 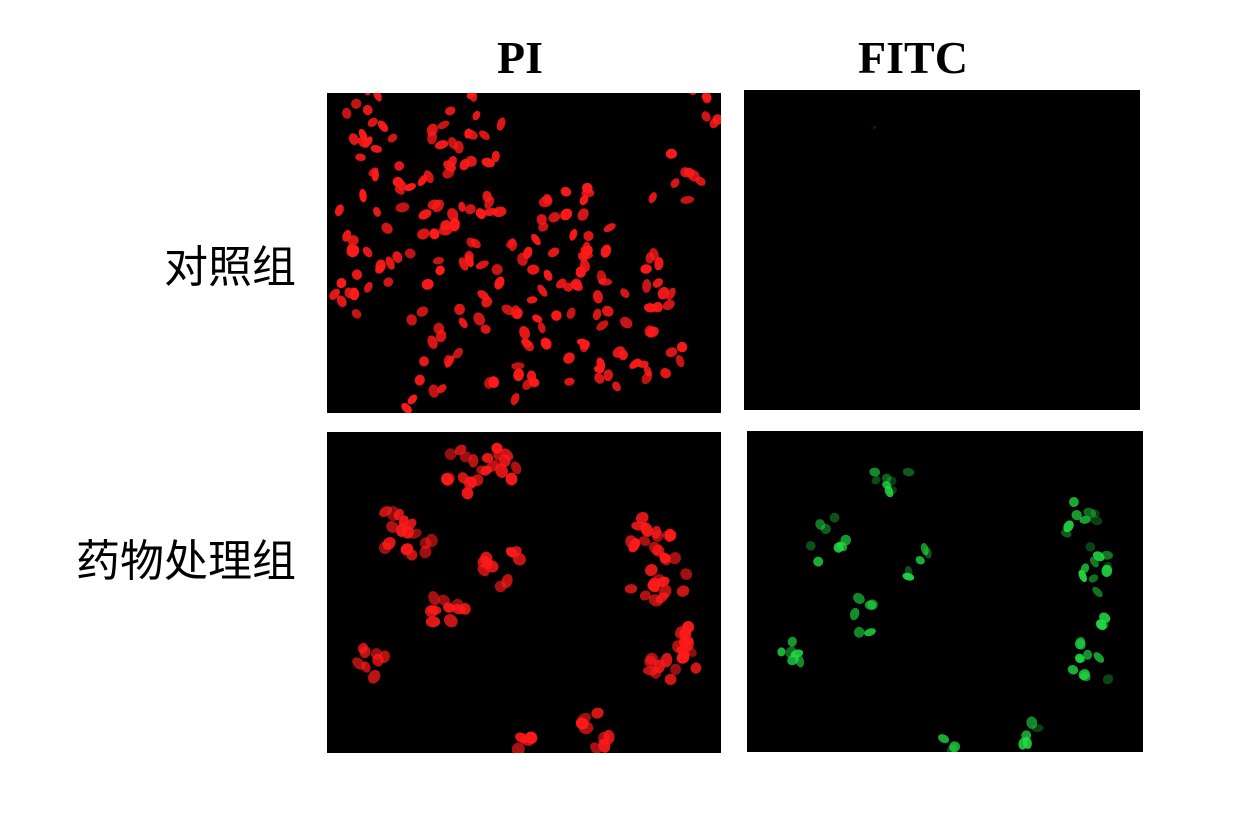 What do you see at coordinates (524, 592) in the screenshot?
I see `micrograph-treated-pi` at bounding box center [524, 592].